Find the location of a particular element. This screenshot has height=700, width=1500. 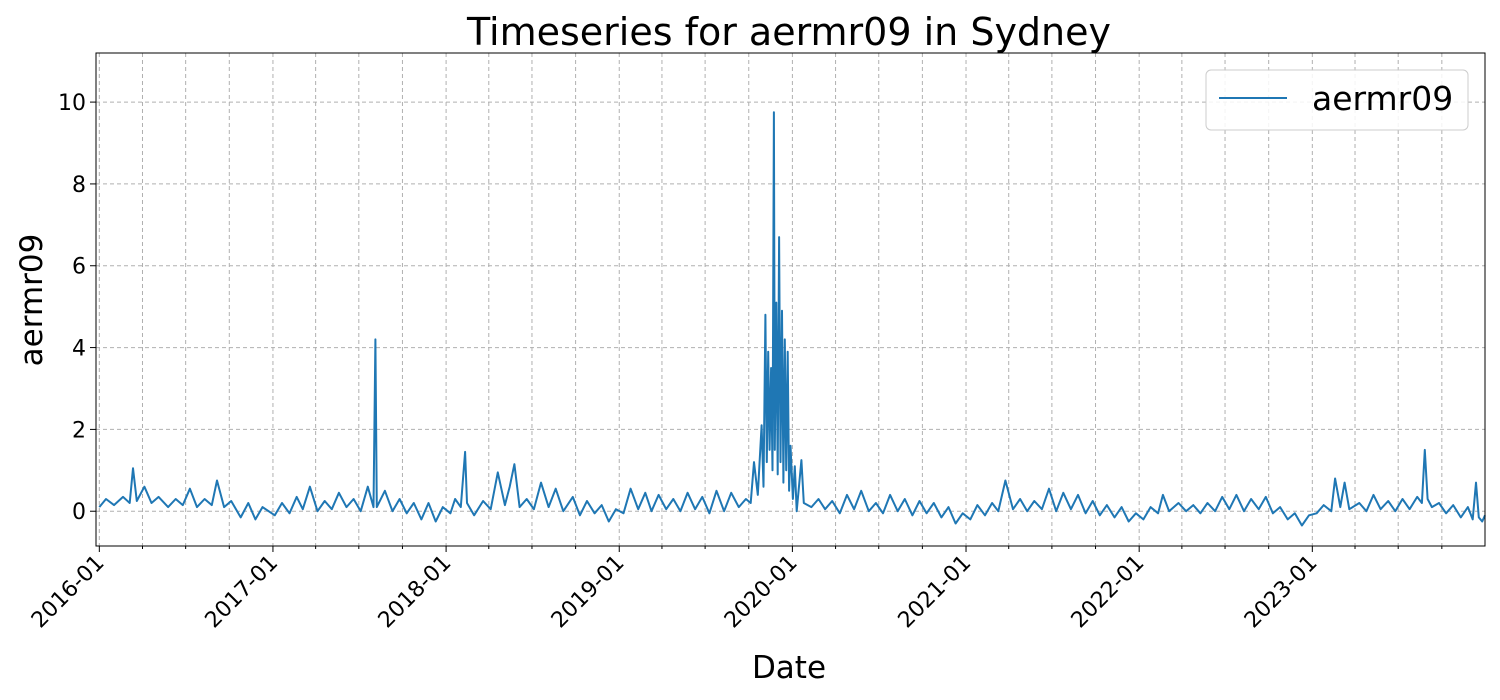

y-axis: 0 2 4 6 8 10 is located at coordinates (77, 308).